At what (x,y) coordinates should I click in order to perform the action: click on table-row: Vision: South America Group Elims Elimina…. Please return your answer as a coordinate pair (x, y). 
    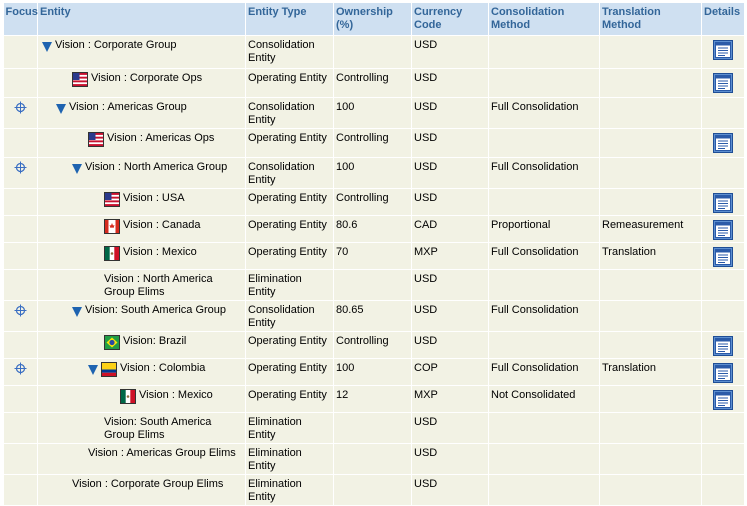
    Looking at the image, I should click on (374, 428).